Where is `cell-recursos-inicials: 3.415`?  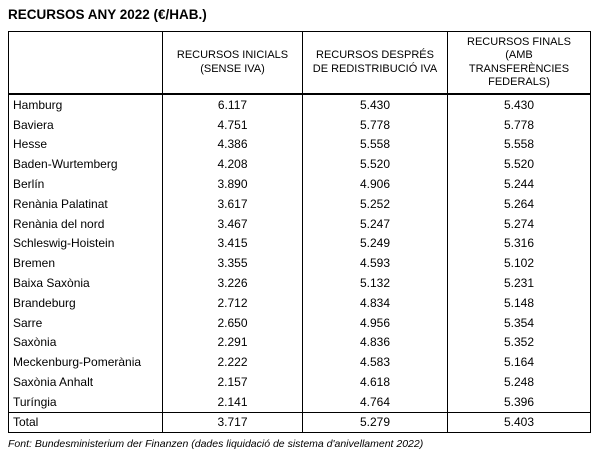 cell-recursos-inicials: 3.415 is located at coordinates (232, 243).